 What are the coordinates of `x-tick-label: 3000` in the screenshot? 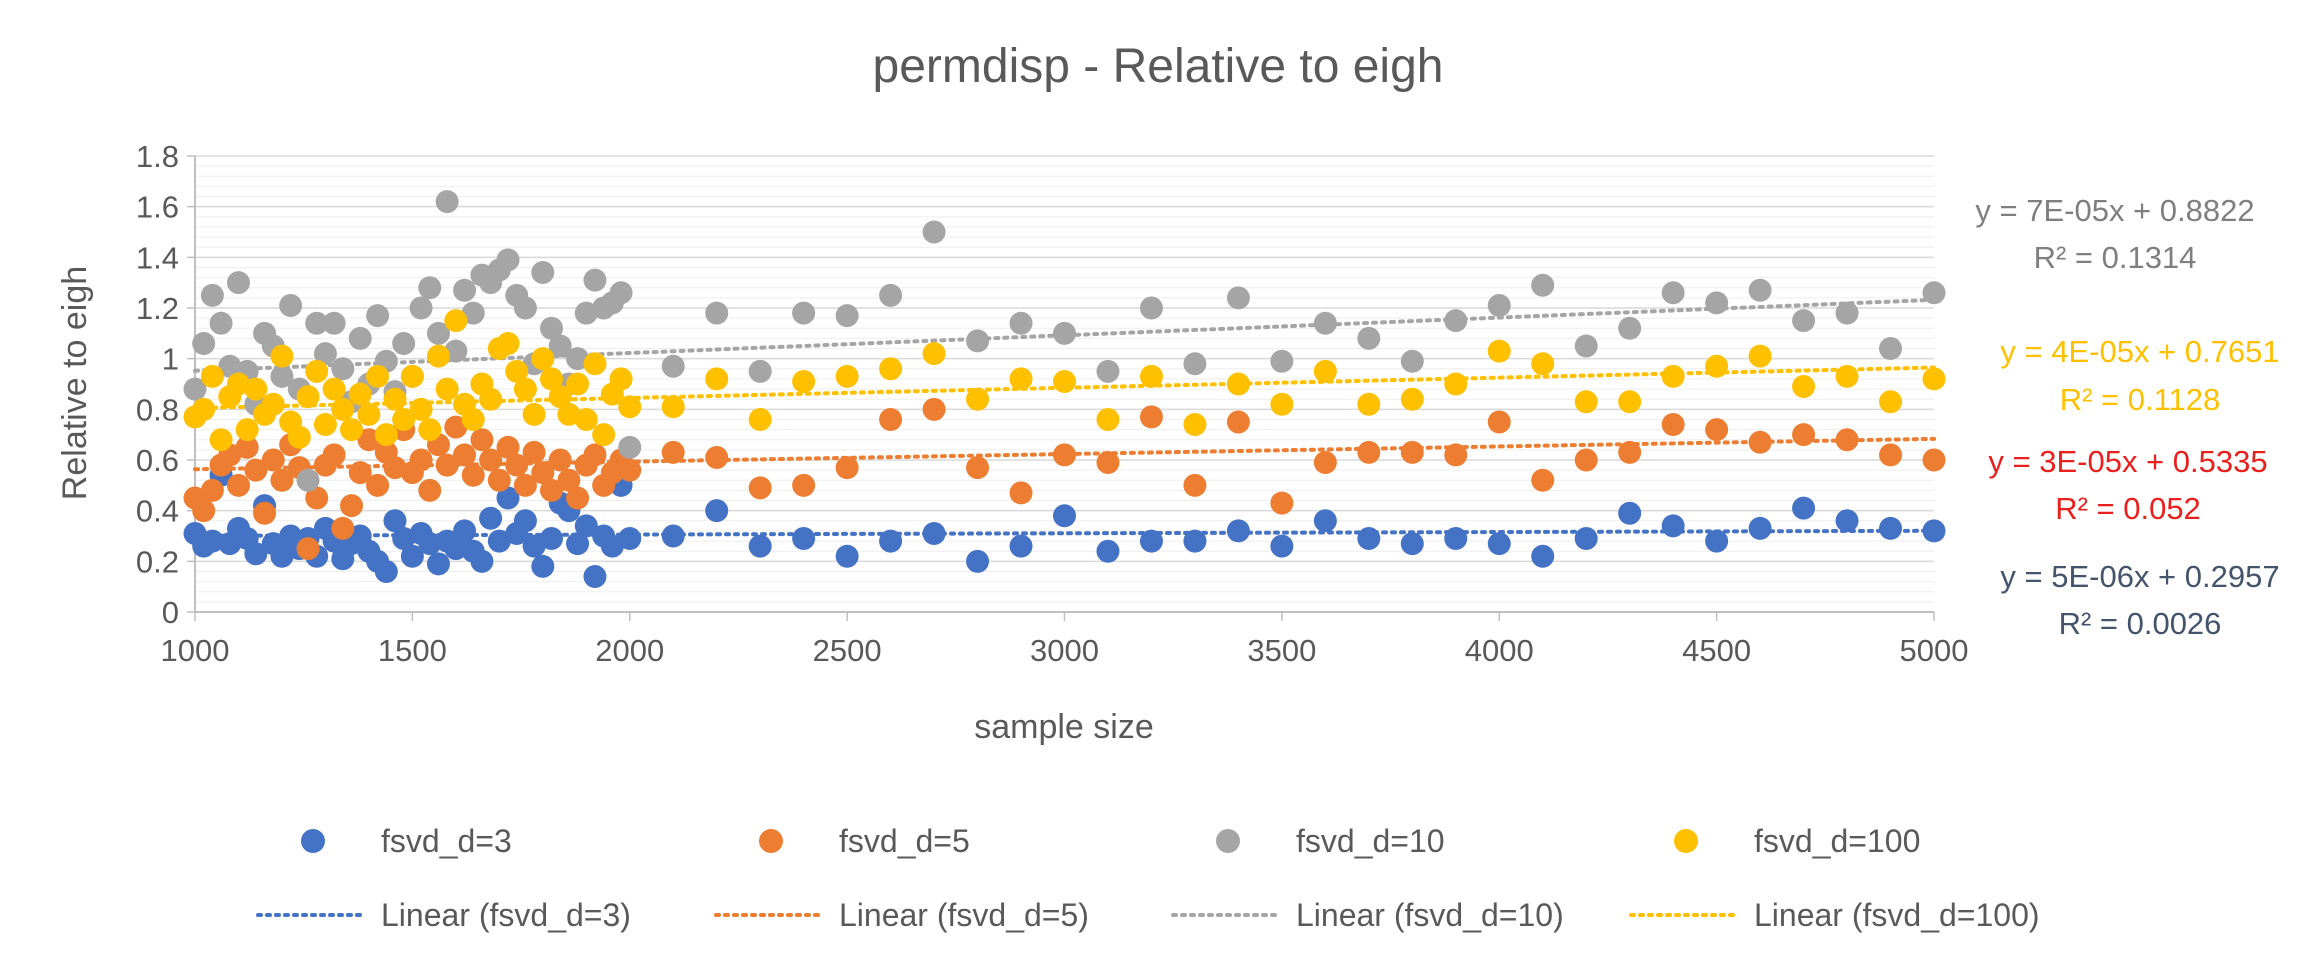 It's located at (1064, 650).